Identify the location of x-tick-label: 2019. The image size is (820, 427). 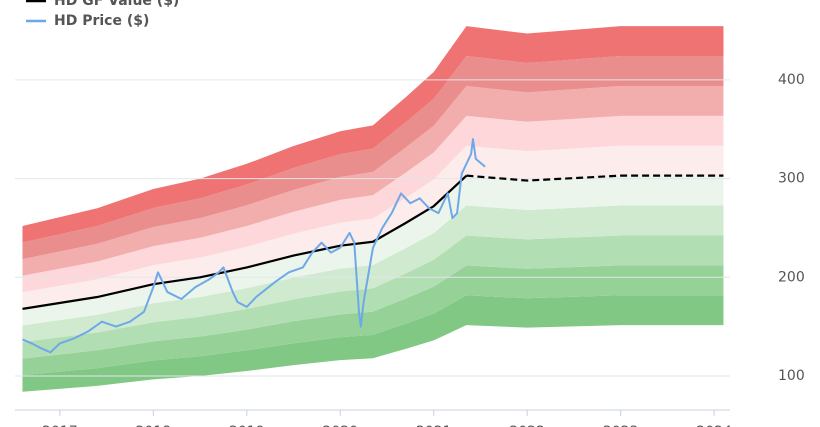
(247, 425).